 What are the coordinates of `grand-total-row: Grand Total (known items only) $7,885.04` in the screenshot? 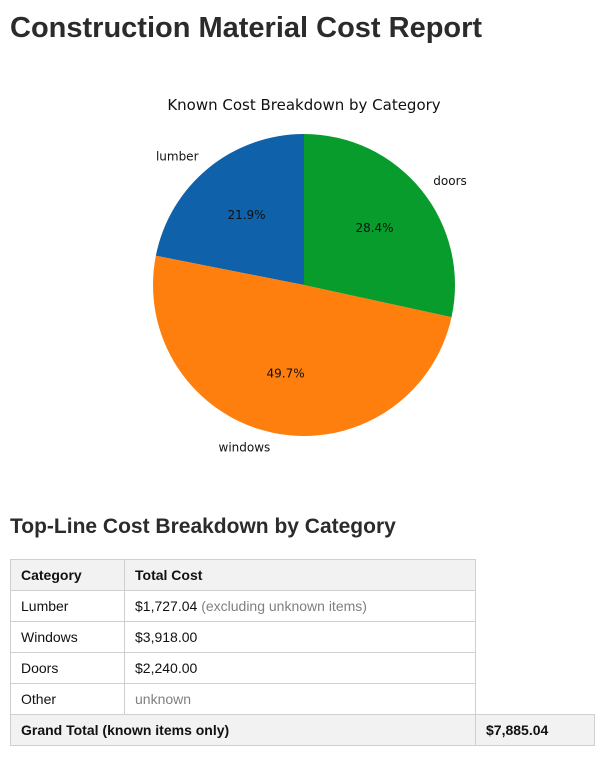 It's located at (302, 730).